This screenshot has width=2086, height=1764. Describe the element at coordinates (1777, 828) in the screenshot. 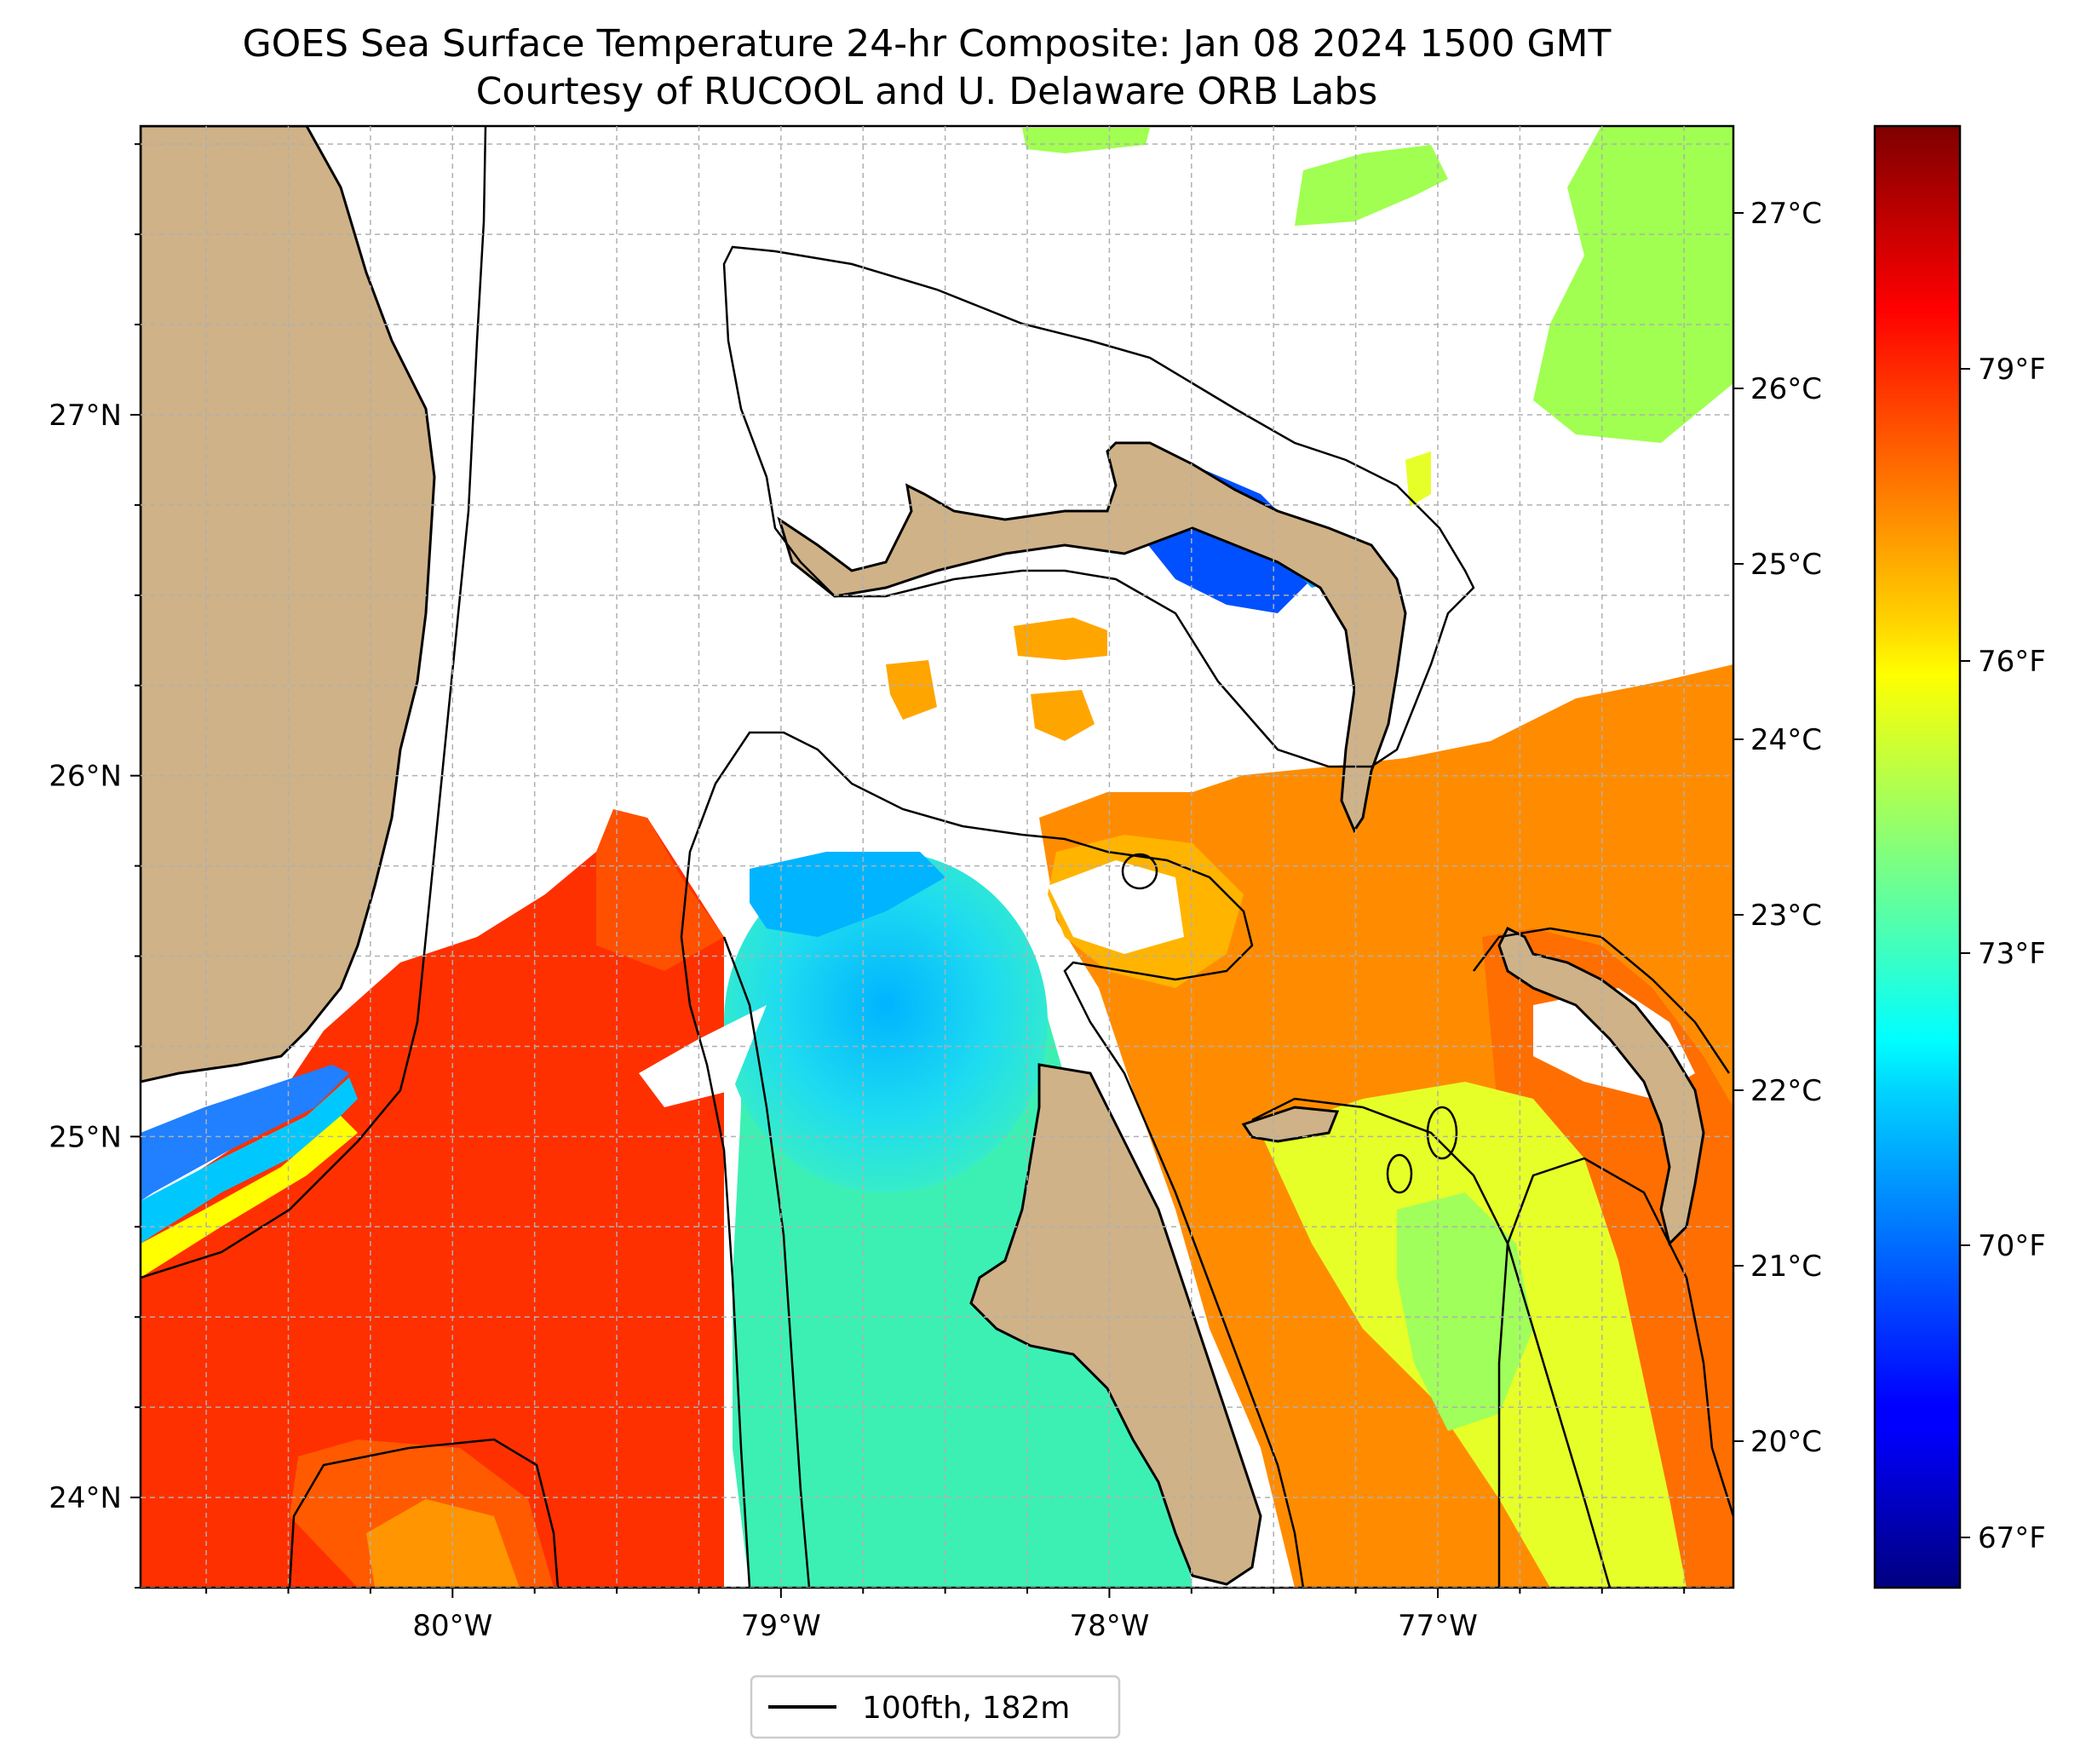

I see `celsius-scale: 27°C 26°C 25°C 24°C 23°C 22°C 21°C 20°C` at that location.